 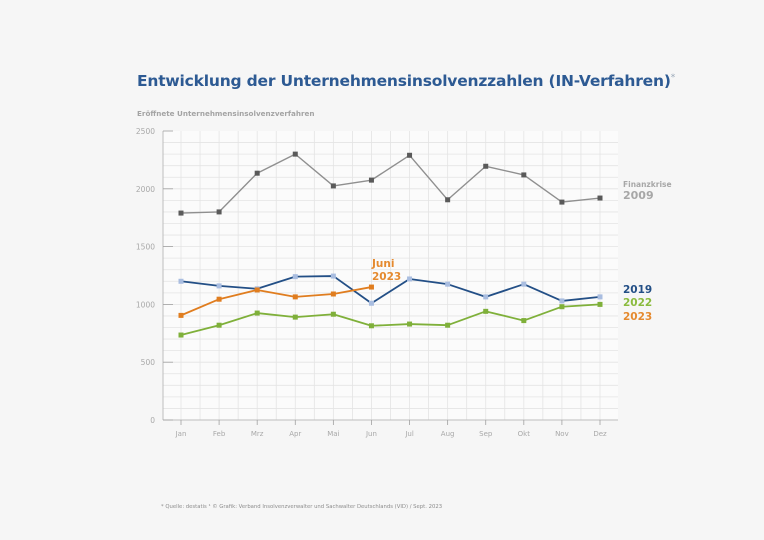 What do you see at coordinates (219, 434) in the screenshot?
I see `x-tick-label: Feb` at bounding box center [219, 434].